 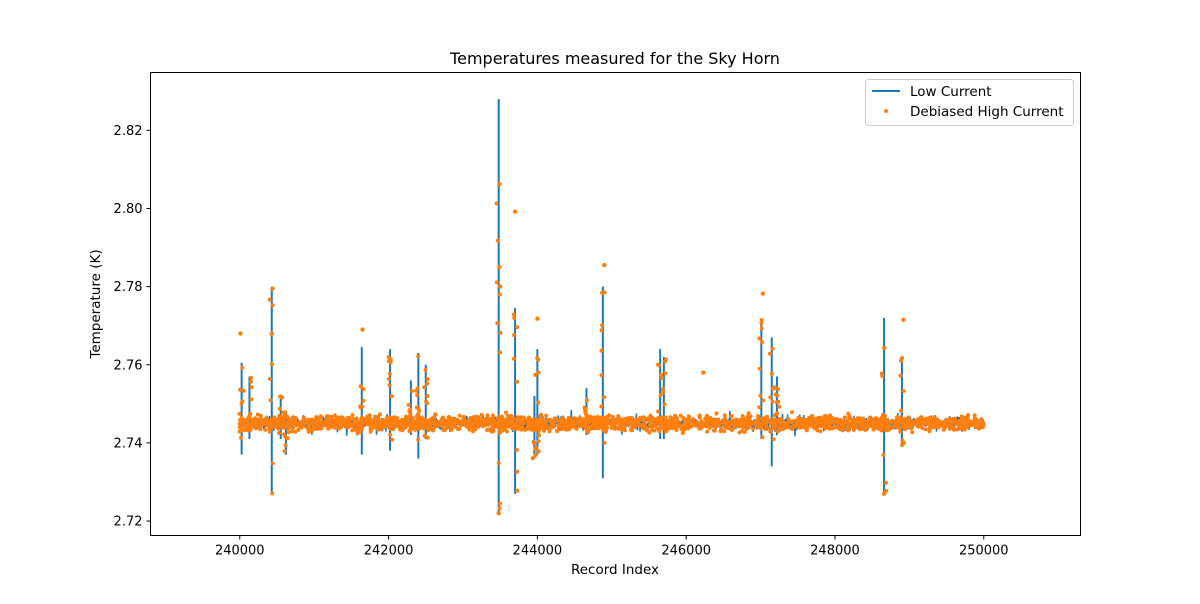 What do you see at coordinates (128, 209) in the screenshot?
I see `y-tick-label: 2.80` at bounding box center [128, 209].